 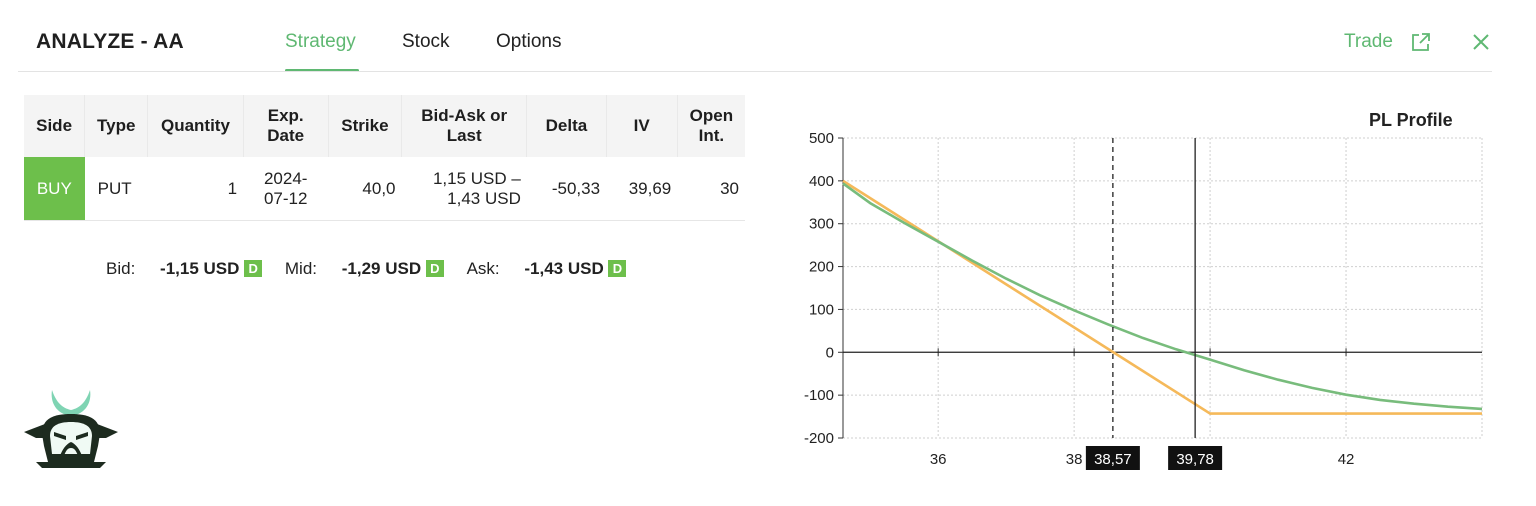 What do you see at coordinates (286, 126) in the screenshot?
I see `col-exp-date: Exp. Date` at bounding box center [286, 126].